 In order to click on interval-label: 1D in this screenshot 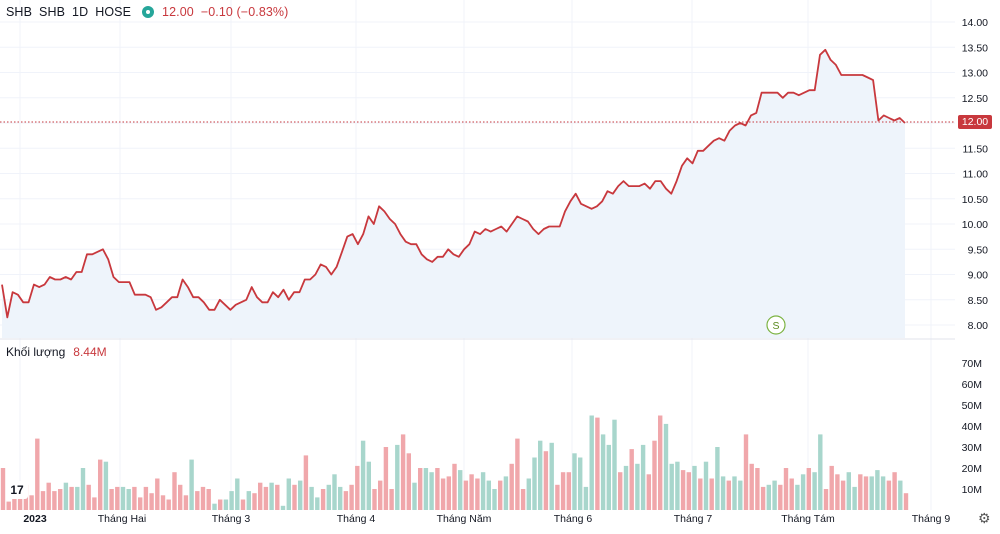, I will do `click(80, 12)`.